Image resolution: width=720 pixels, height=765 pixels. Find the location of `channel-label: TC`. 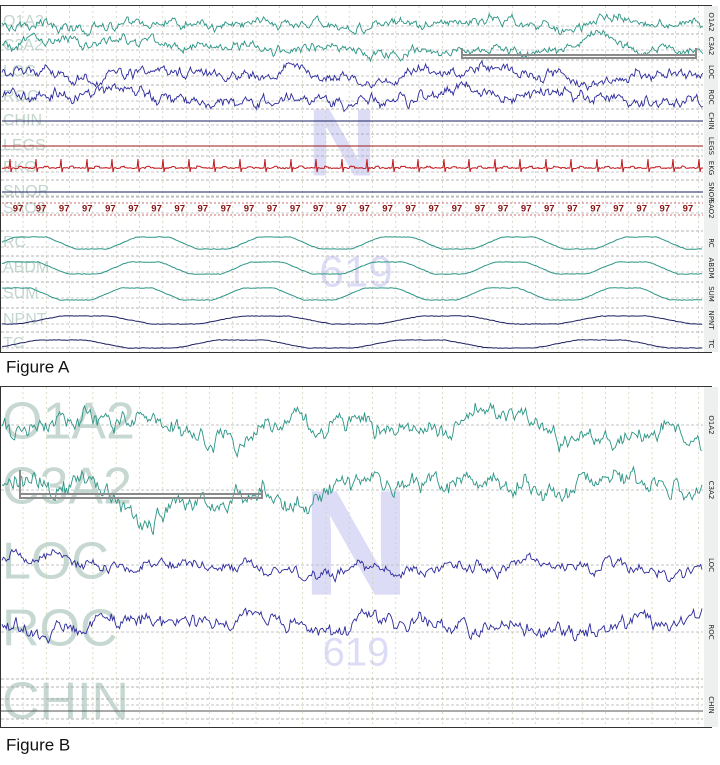

channel-label: TC is located at coordinates (711, 344).